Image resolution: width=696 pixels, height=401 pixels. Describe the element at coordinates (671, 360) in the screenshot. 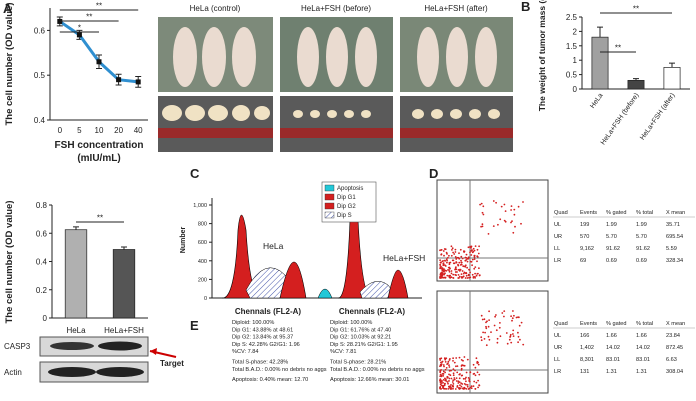

I see `table-cell: 6.63` at that location.